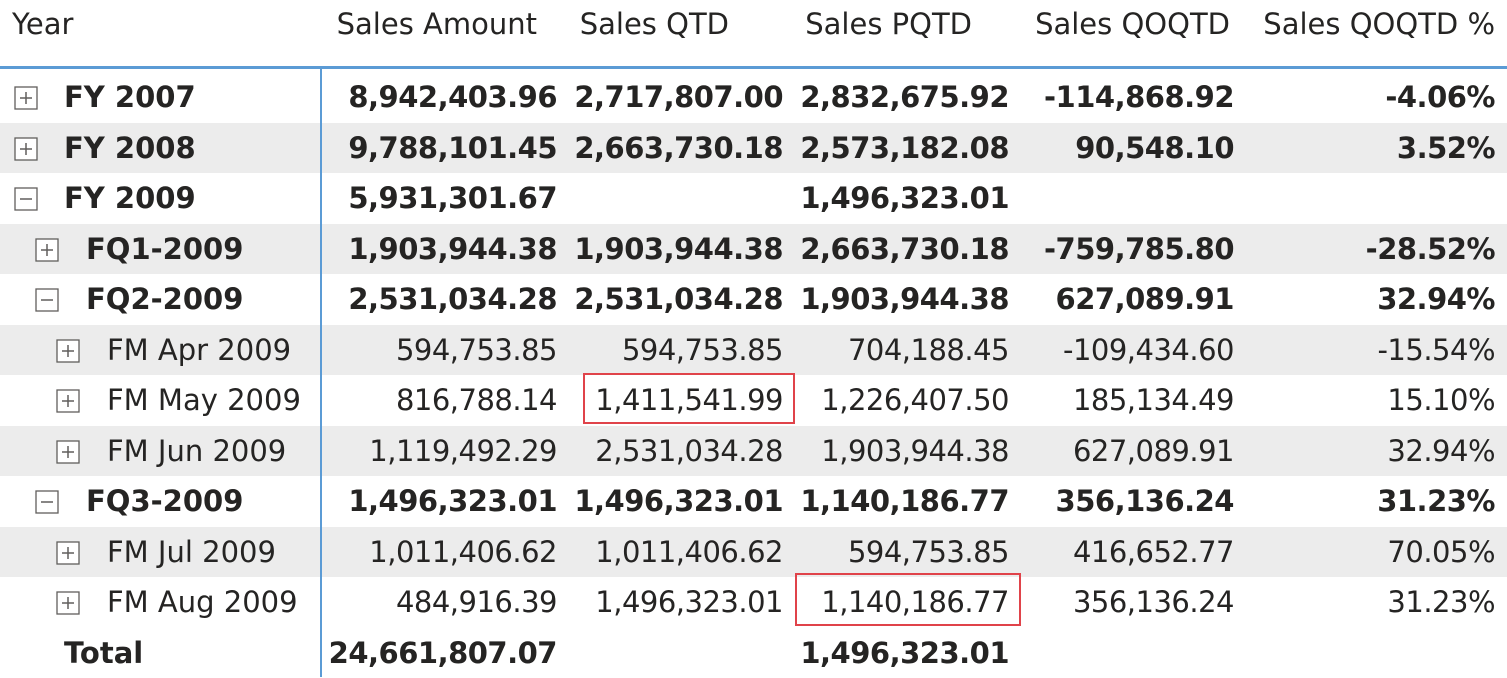 Image resolution: width=1507 pixels, height=678 pixels. Describe the element at coordinates (1153, 400) in the screenshot. I see `cell-sales-qoqtd: 185,134.49` at that location.